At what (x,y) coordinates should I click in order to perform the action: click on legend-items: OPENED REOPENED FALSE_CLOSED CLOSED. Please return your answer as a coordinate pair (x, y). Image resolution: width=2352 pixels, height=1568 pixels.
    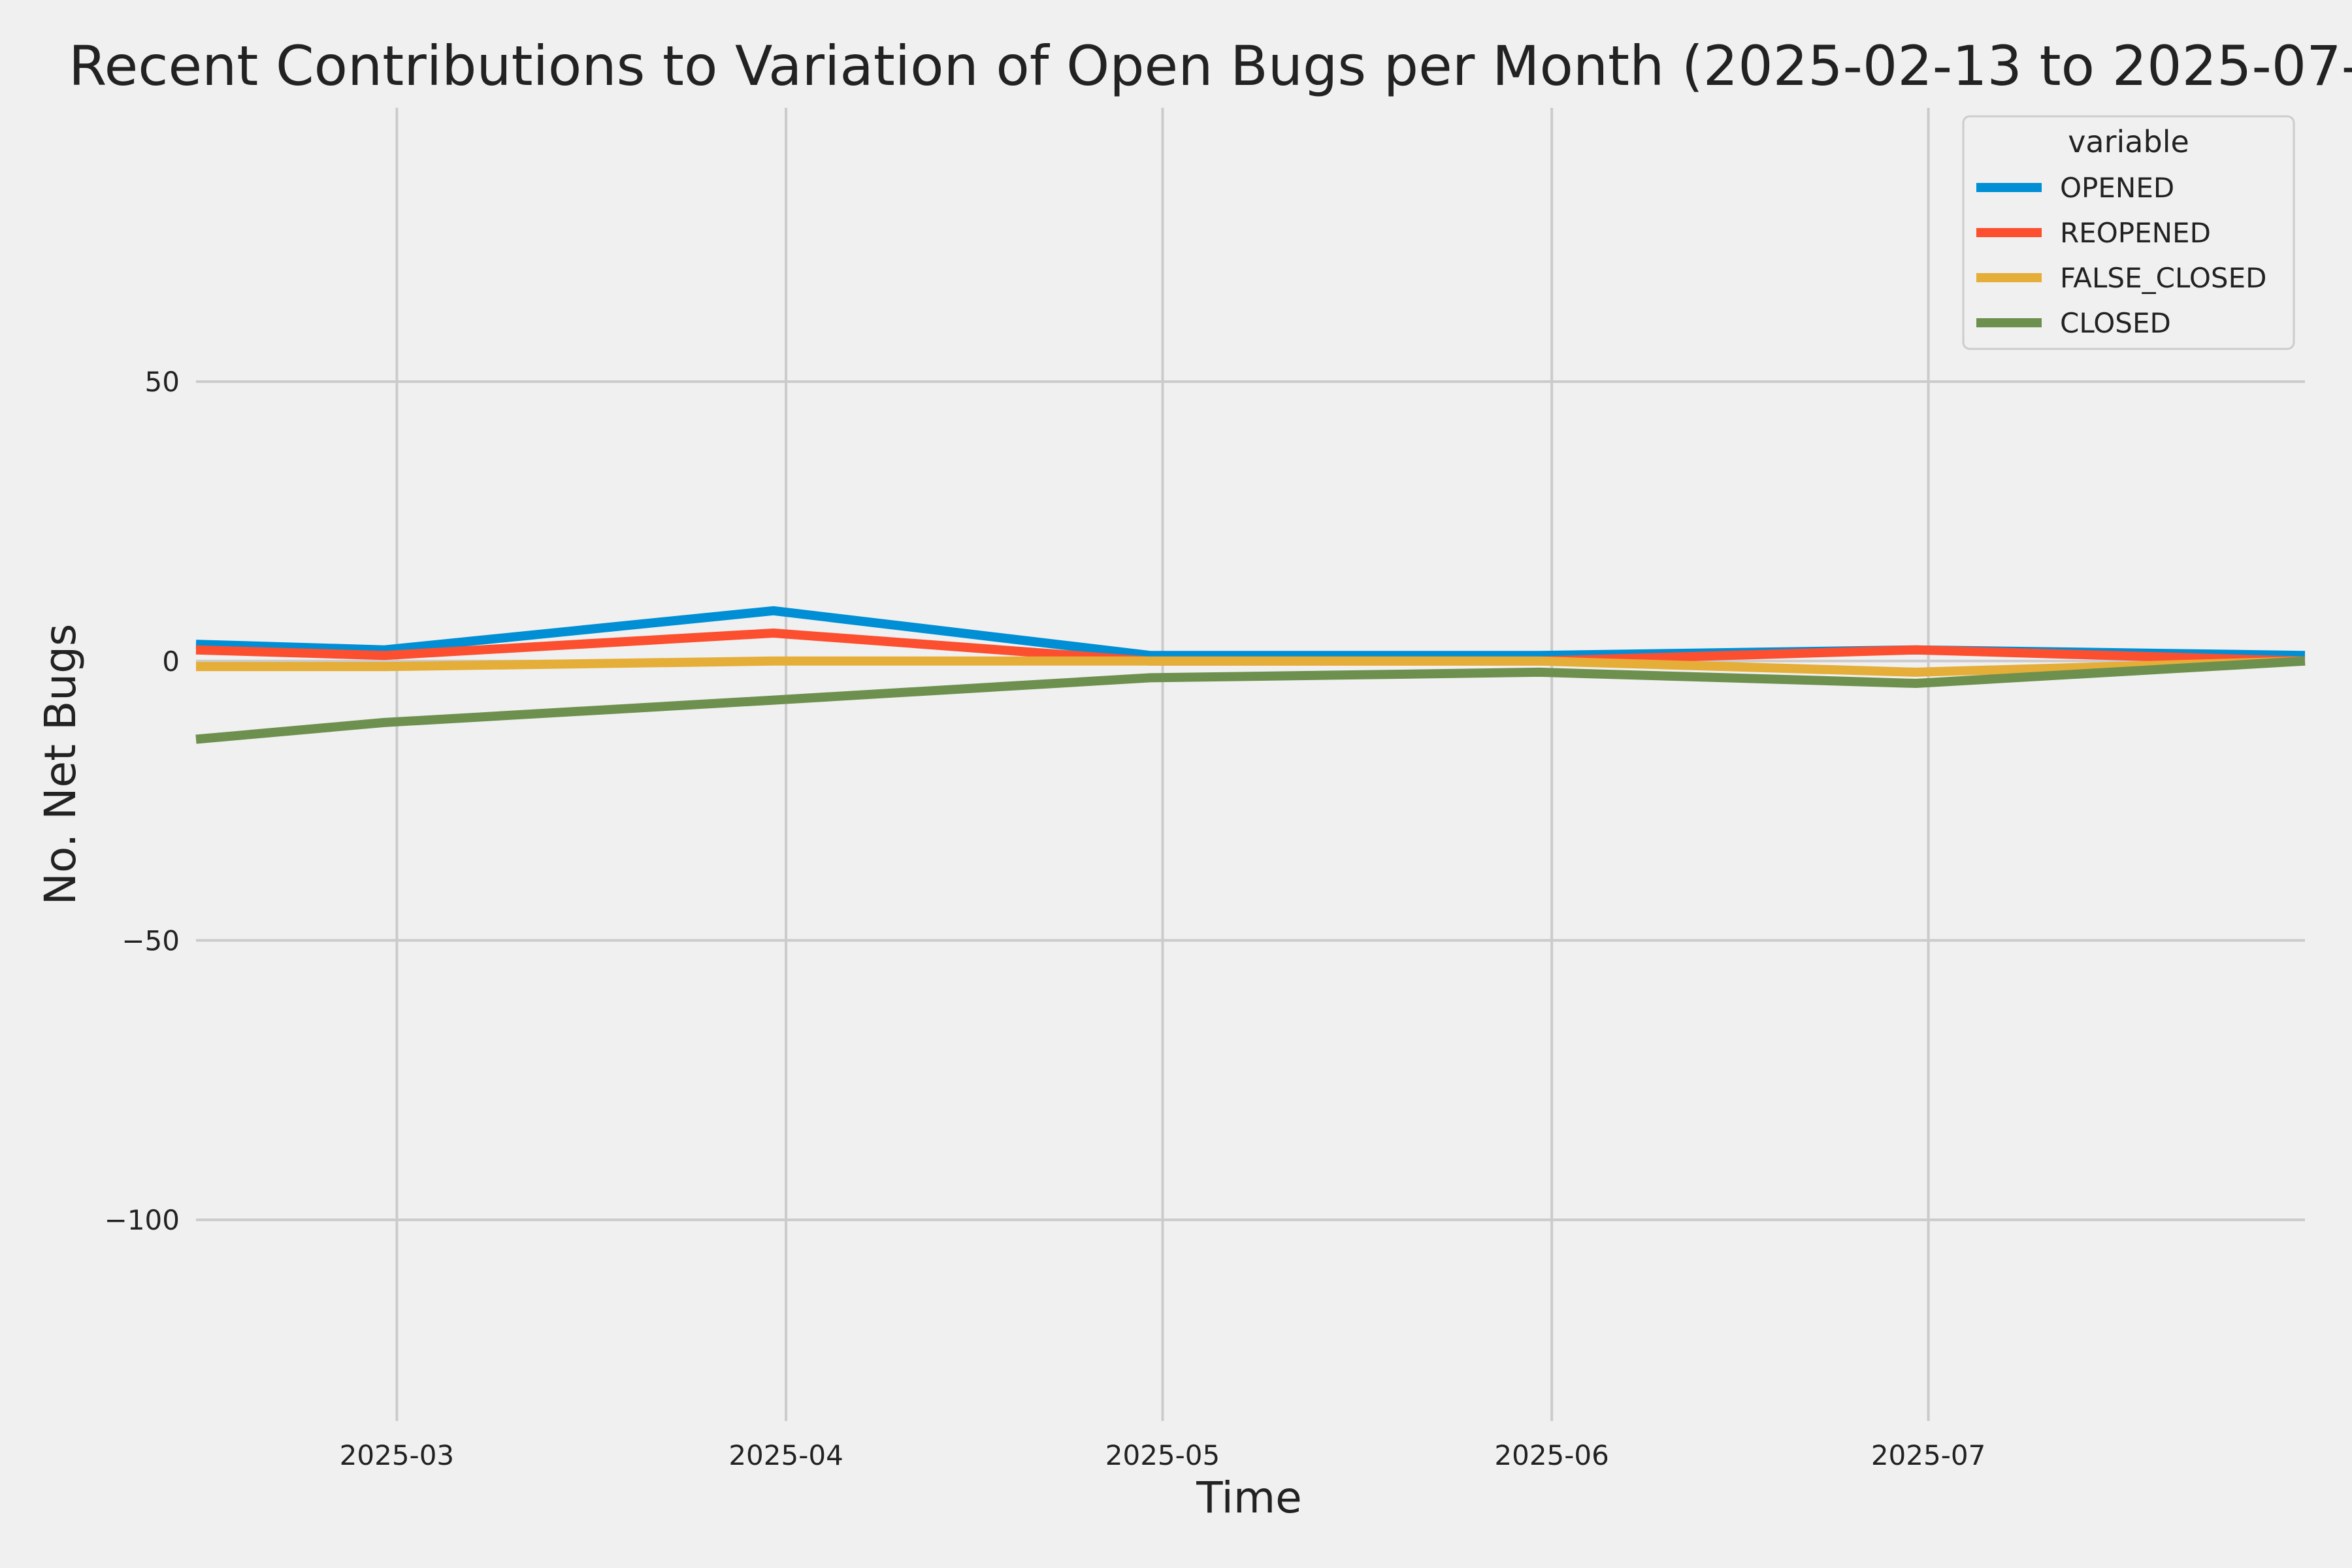
    Looking at the image, I should click on (2121, 255).